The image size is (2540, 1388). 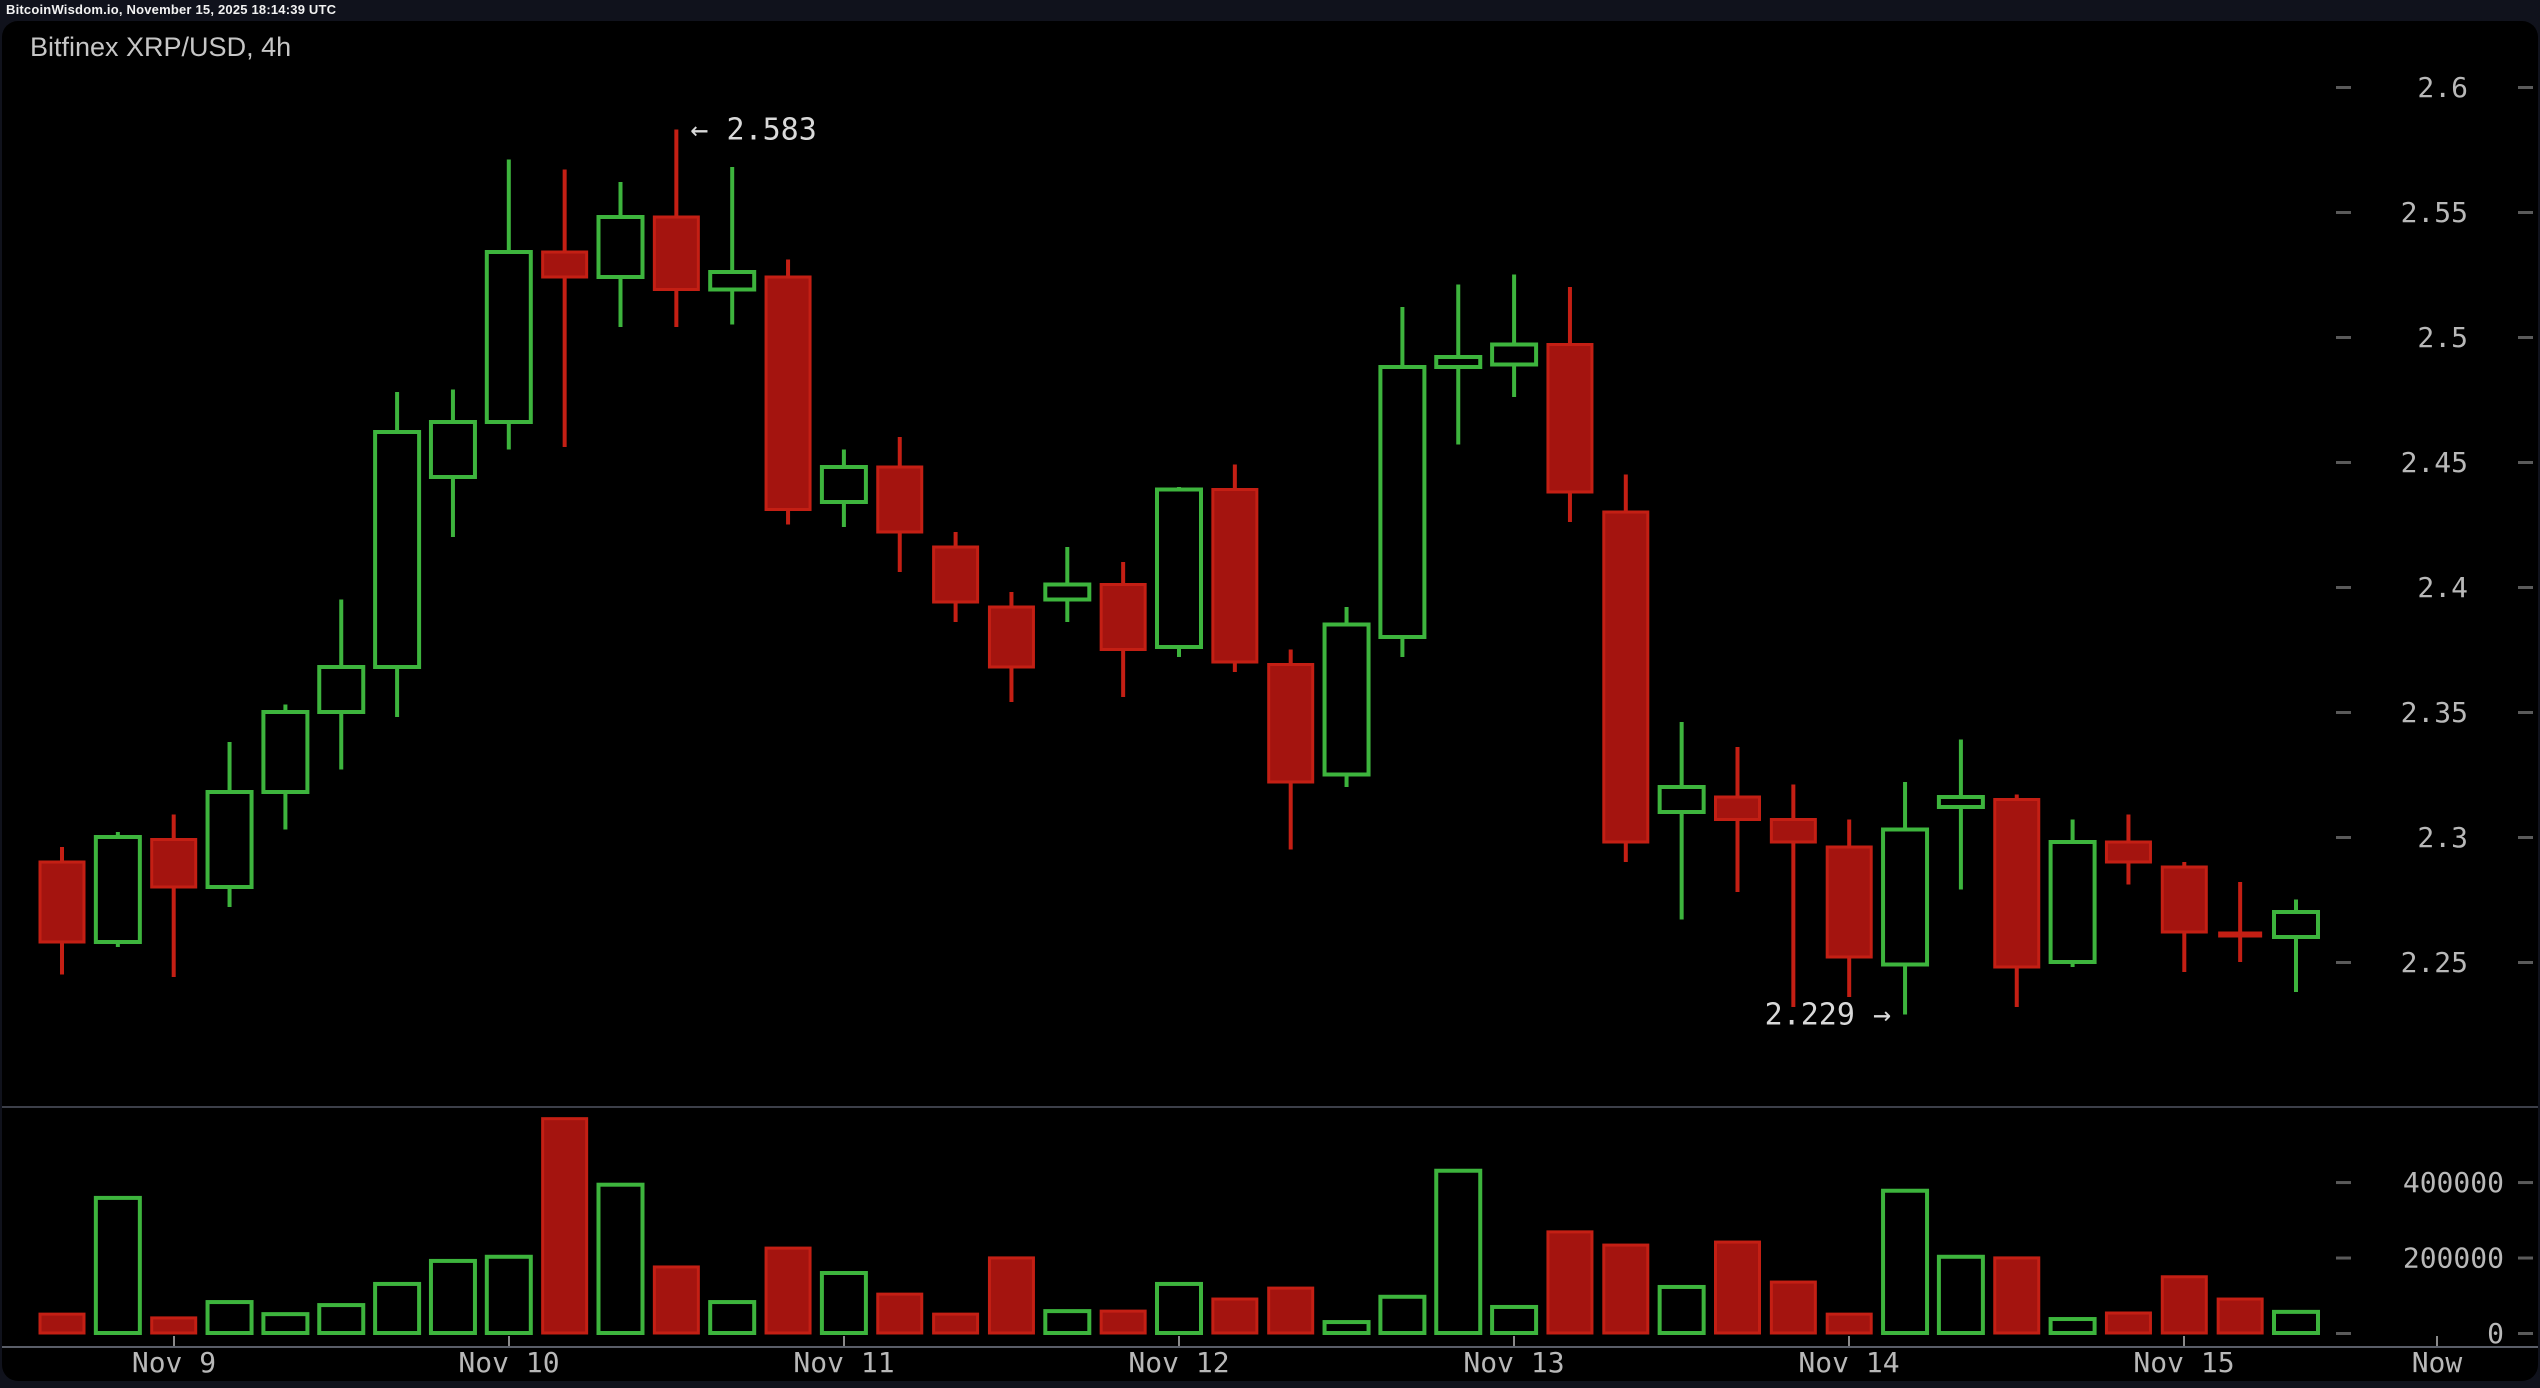 I want to click on volume-tick-right, so click(x=2525, y=1333).